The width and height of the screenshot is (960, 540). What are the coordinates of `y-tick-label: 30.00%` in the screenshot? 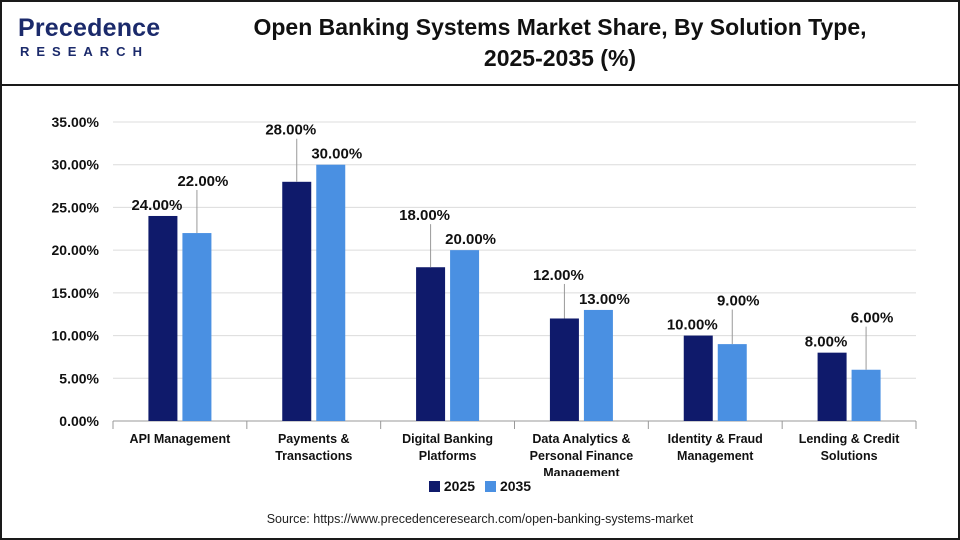 It's located at (76, 165).